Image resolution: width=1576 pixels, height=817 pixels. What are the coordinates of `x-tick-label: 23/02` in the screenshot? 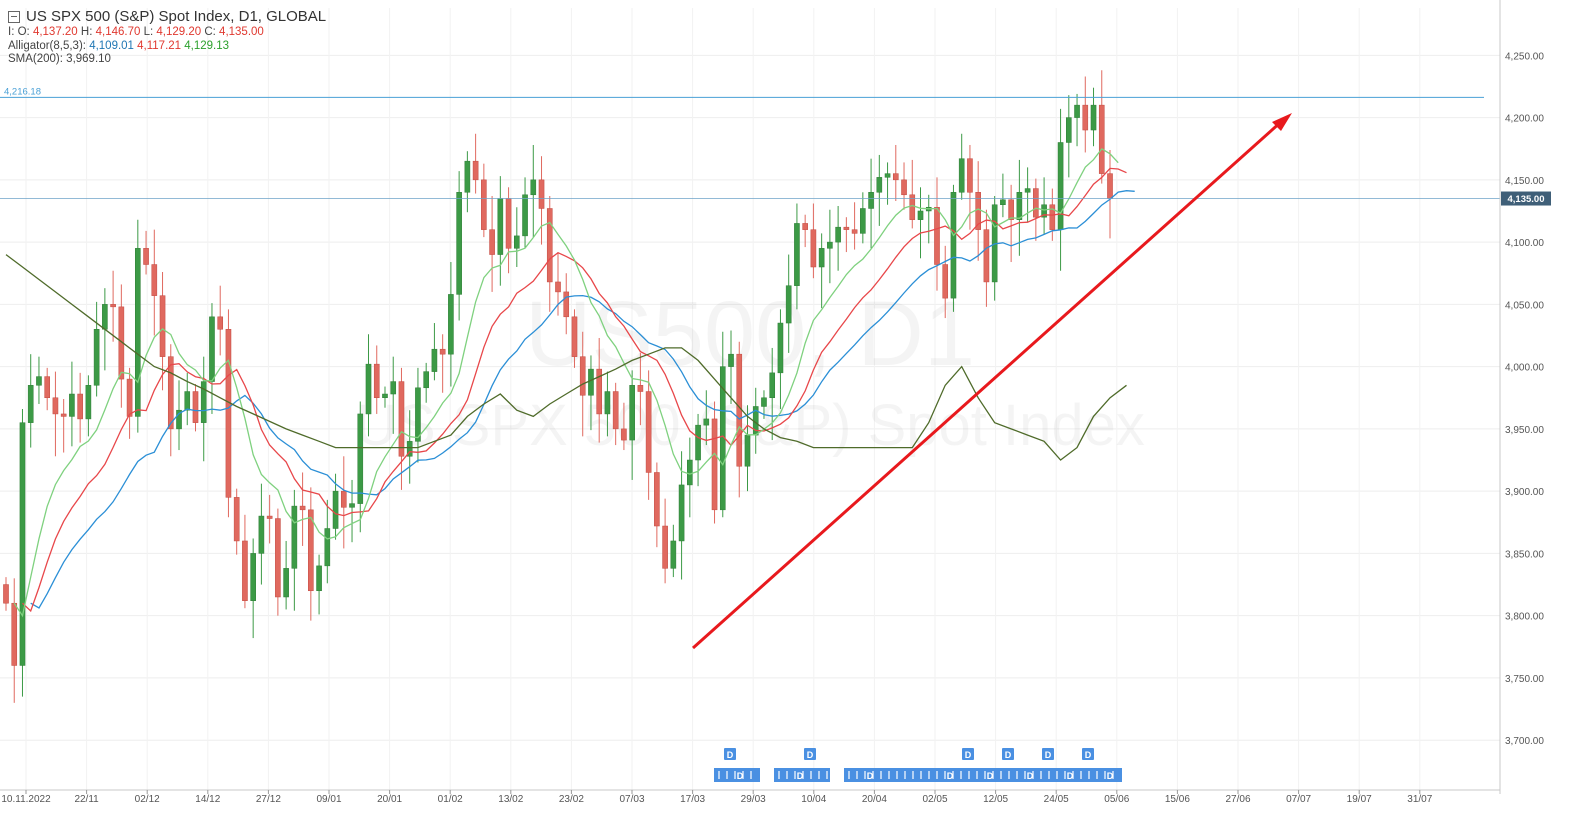 It's located at (571, 799).